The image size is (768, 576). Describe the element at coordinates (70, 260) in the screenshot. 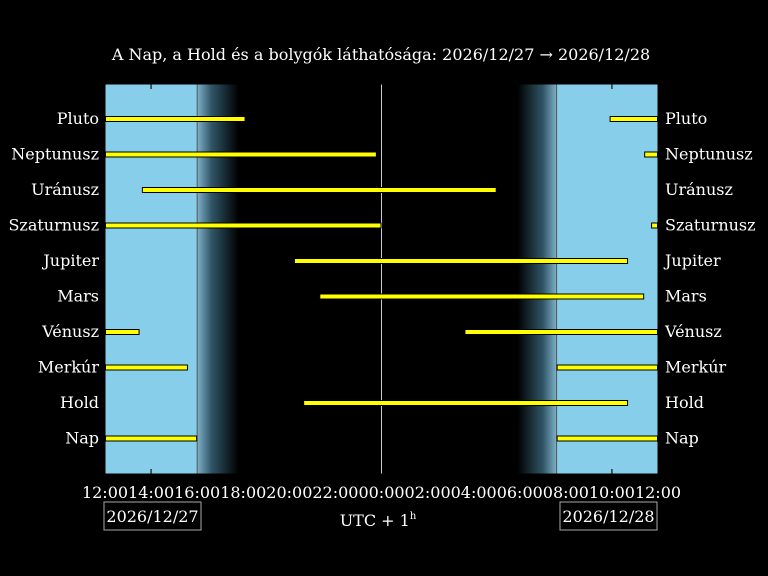

I see `body-label-left: Jupiter` at that location.